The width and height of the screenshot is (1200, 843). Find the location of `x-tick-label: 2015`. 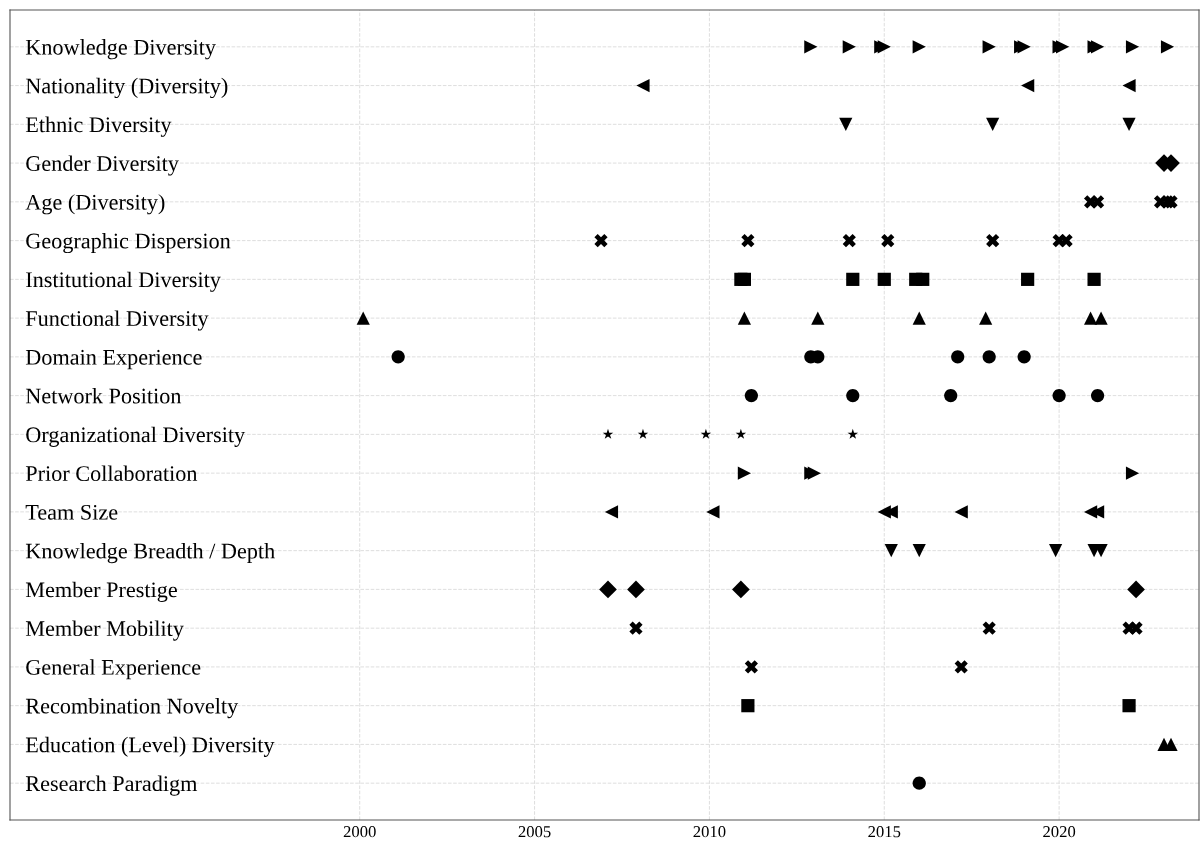

x-tick-label: 2015 is located at coordinates (884, 832).